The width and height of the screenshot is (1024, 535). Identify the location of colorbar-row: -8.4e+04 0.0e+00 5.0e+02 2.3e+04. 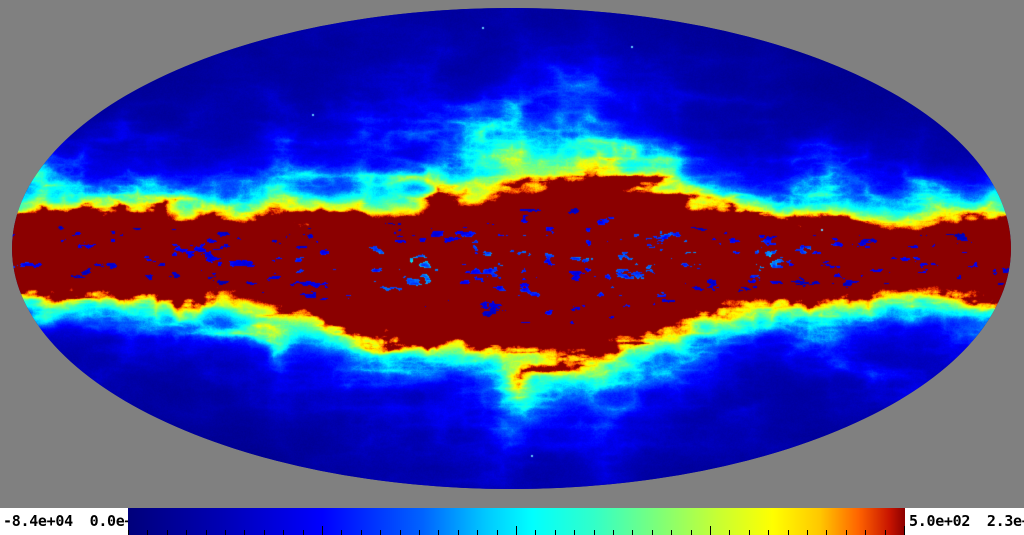
(512, 521).